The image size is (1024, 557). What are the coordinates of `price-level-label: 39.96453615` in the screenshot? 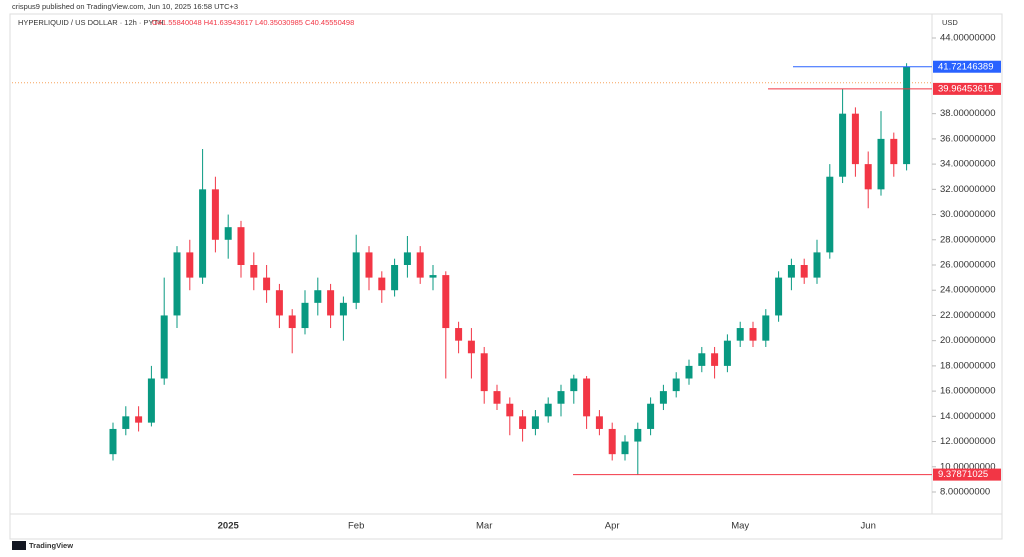 It's located at (965, 88).